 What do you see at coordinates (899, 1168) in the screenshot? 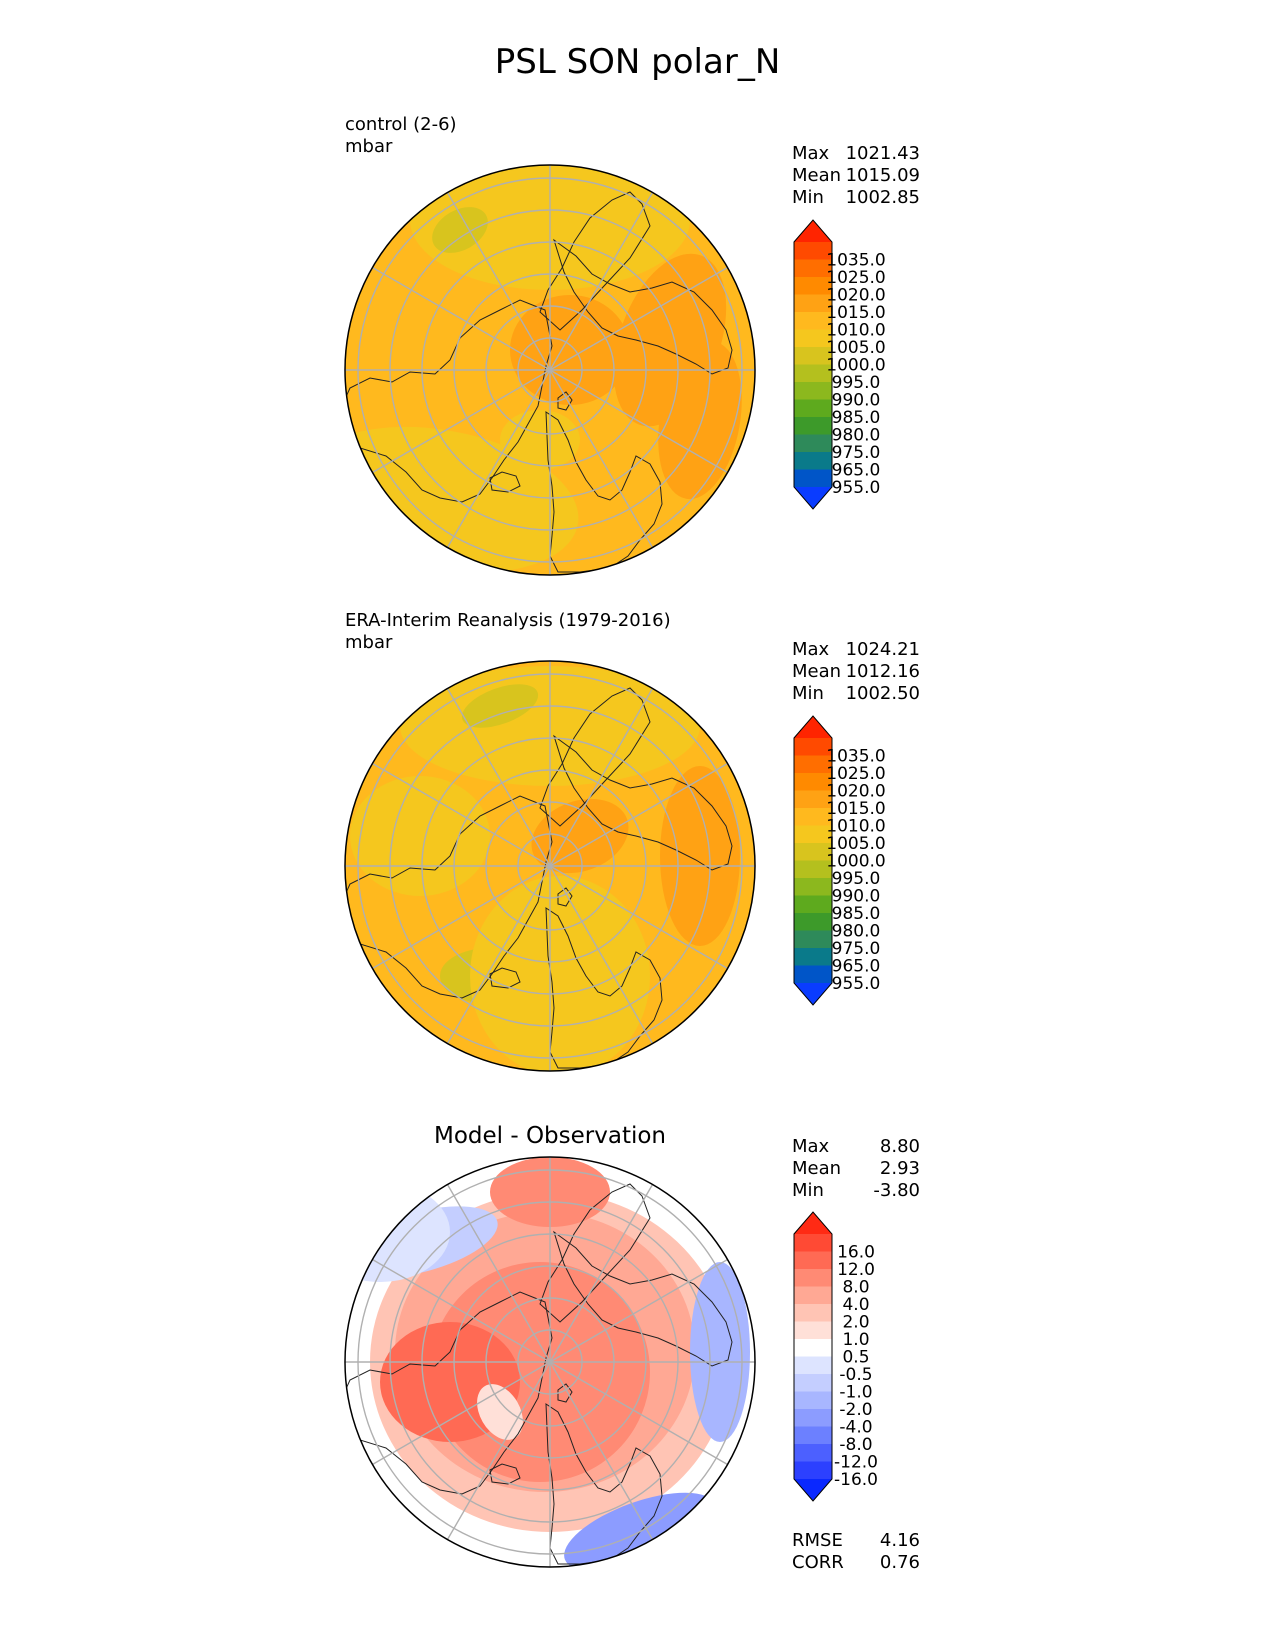
I see `panel3-stat-mean-value: 2.93` at bounding box center [899, 1168].